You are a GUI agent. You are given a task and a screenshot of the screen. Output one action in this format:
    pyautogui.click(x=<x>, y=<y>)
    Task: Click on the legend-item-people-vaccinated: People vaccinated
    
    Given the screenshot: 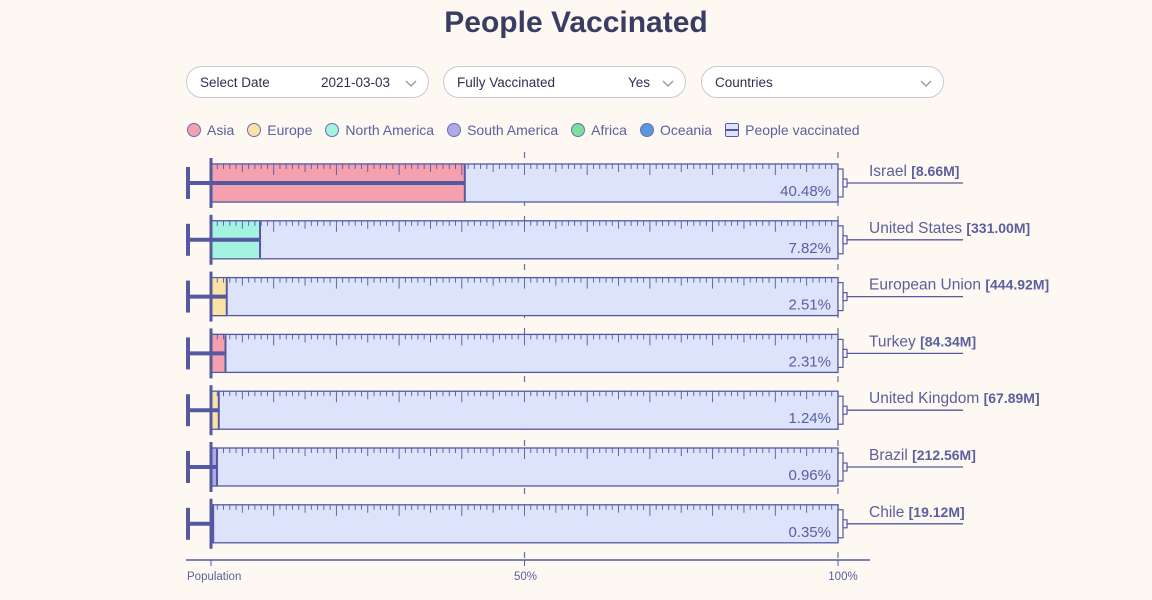 What is the action you would take?
    pyautogui.click(x=792, y=130)
    